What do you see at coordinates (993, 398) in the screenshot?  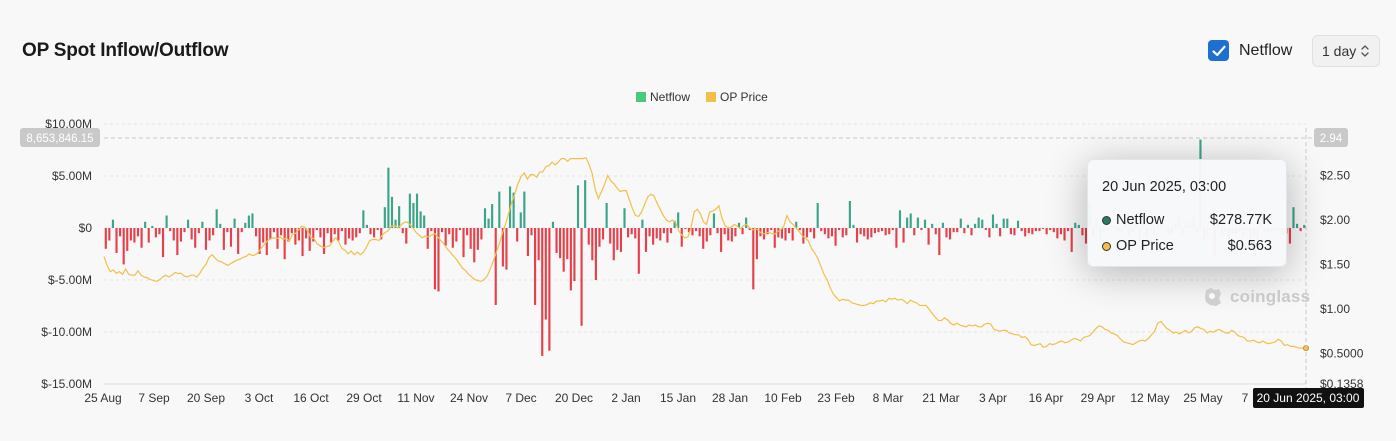 I see `x-tick-label: 3 Apr` at bounding box center [993, 398].